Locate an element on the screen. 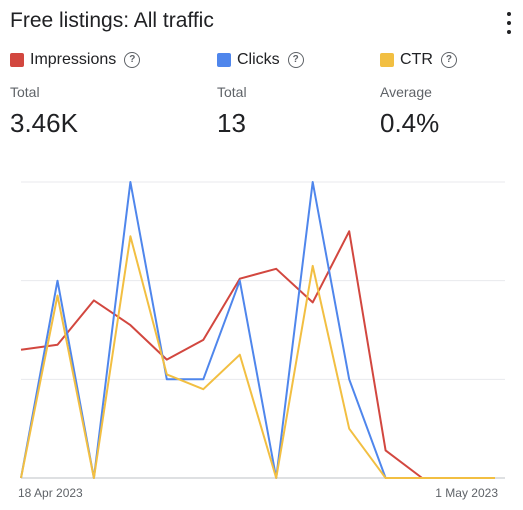 Image resolution: width=523 pixels, height=510 pixels. impressions-swatch is located at coordinates (17, 60).